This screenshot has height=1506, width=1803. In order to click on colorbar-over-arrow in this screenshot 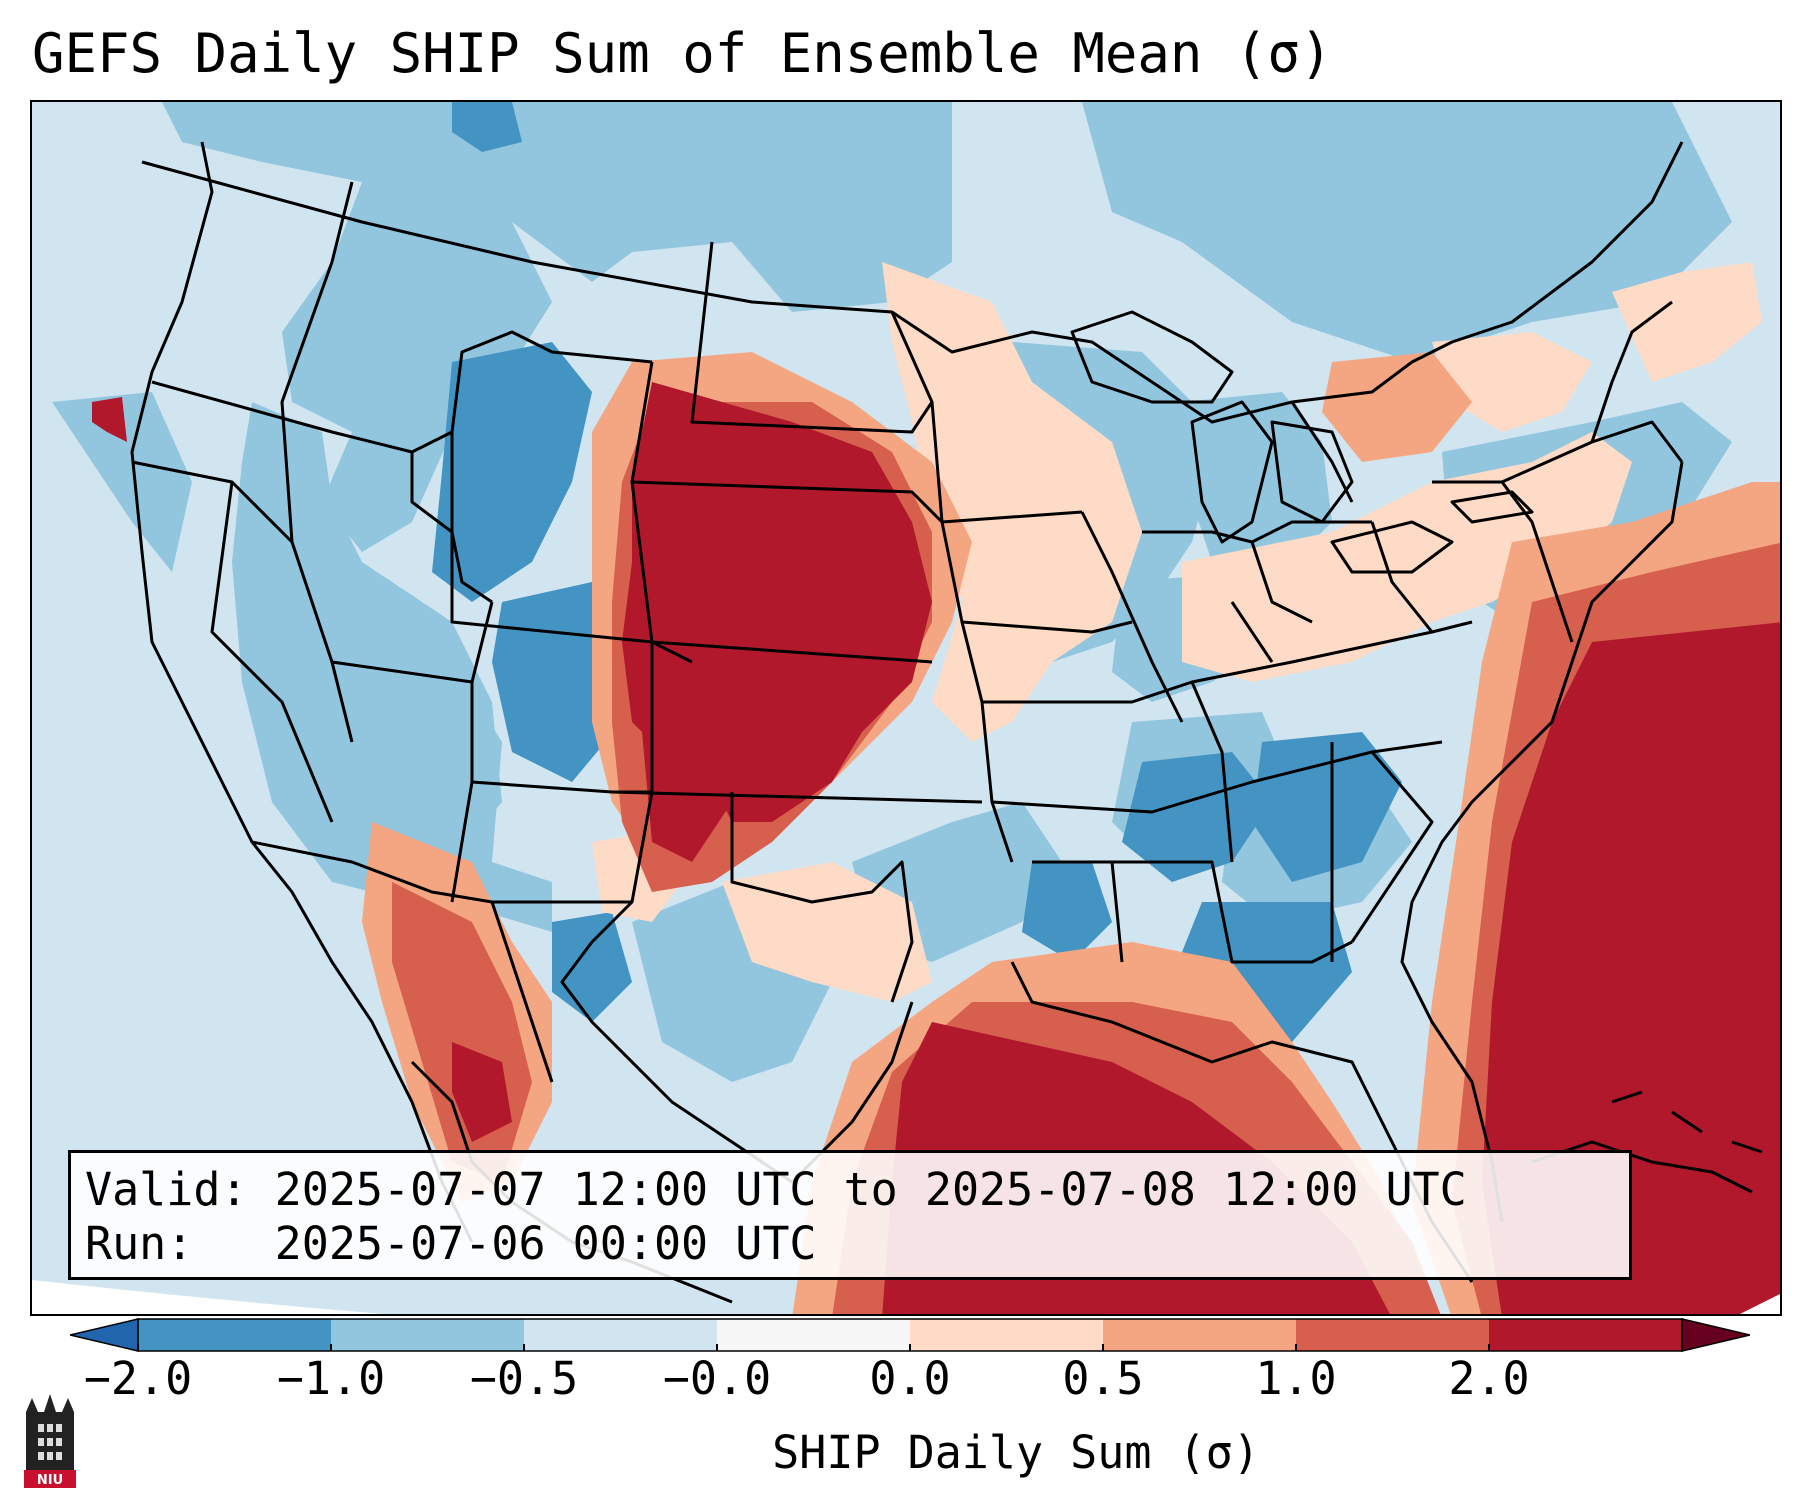, I will do `click(1715, 1335)`.